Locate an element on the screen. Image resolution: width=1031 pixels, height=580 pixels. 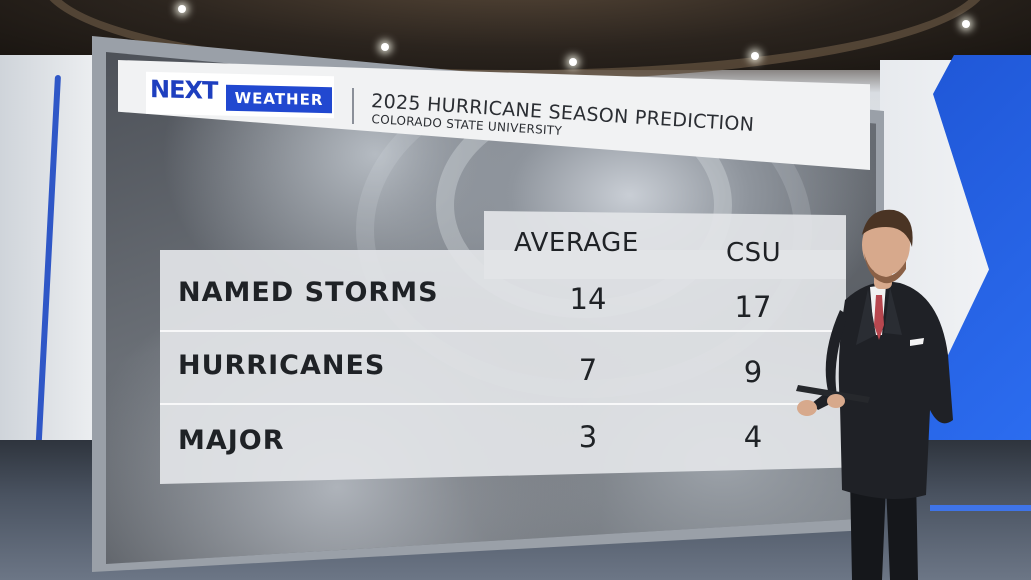
next-weather-logo: NEXT is located at coordinates (184, 90).